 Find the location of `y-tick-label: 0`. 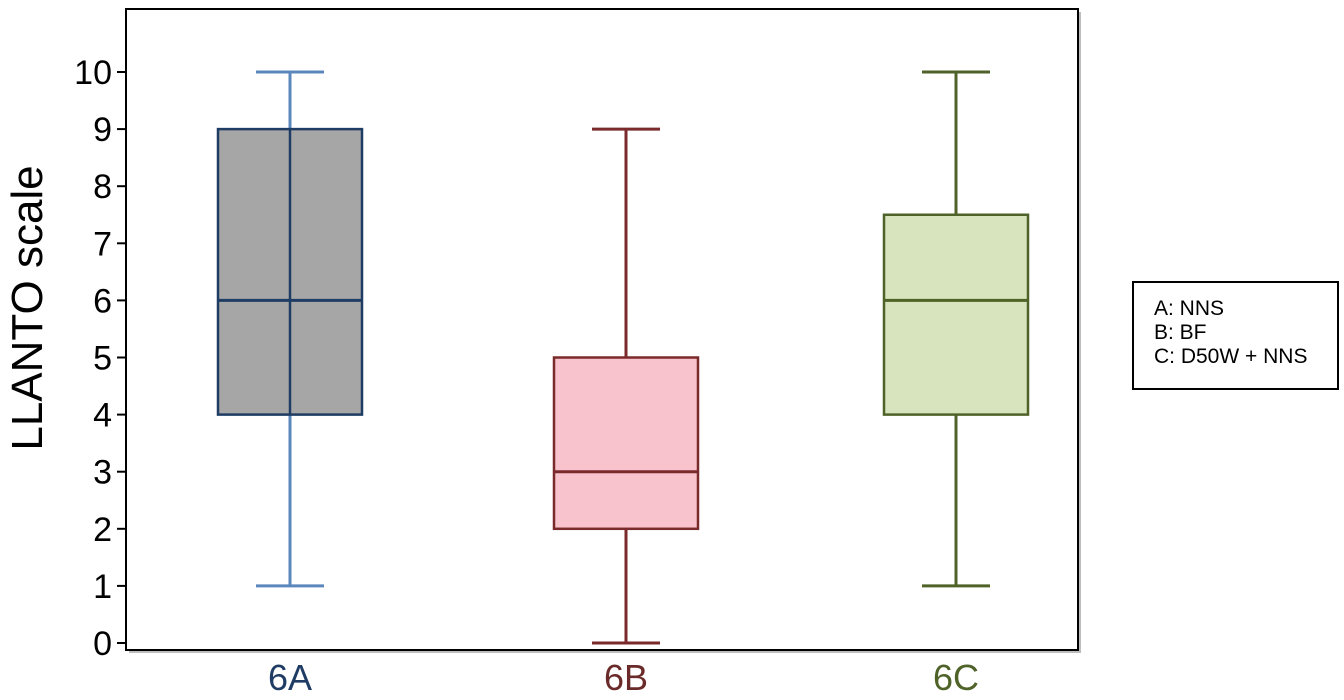

y-tick-label: 0 is located at coordinates (102, 644).